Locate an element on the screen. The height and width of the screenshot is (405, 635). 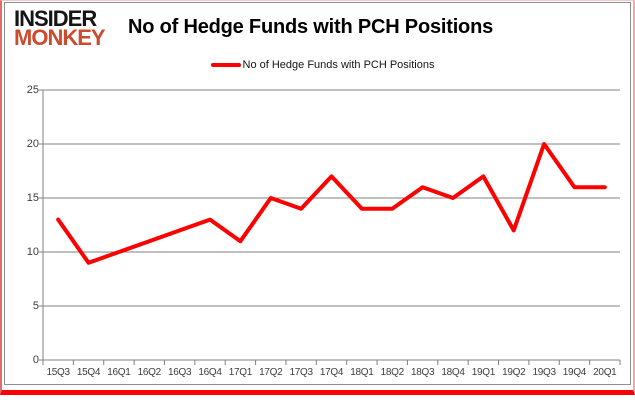
x-tick-label: 15Q4 is located at coordinates (88, 372).